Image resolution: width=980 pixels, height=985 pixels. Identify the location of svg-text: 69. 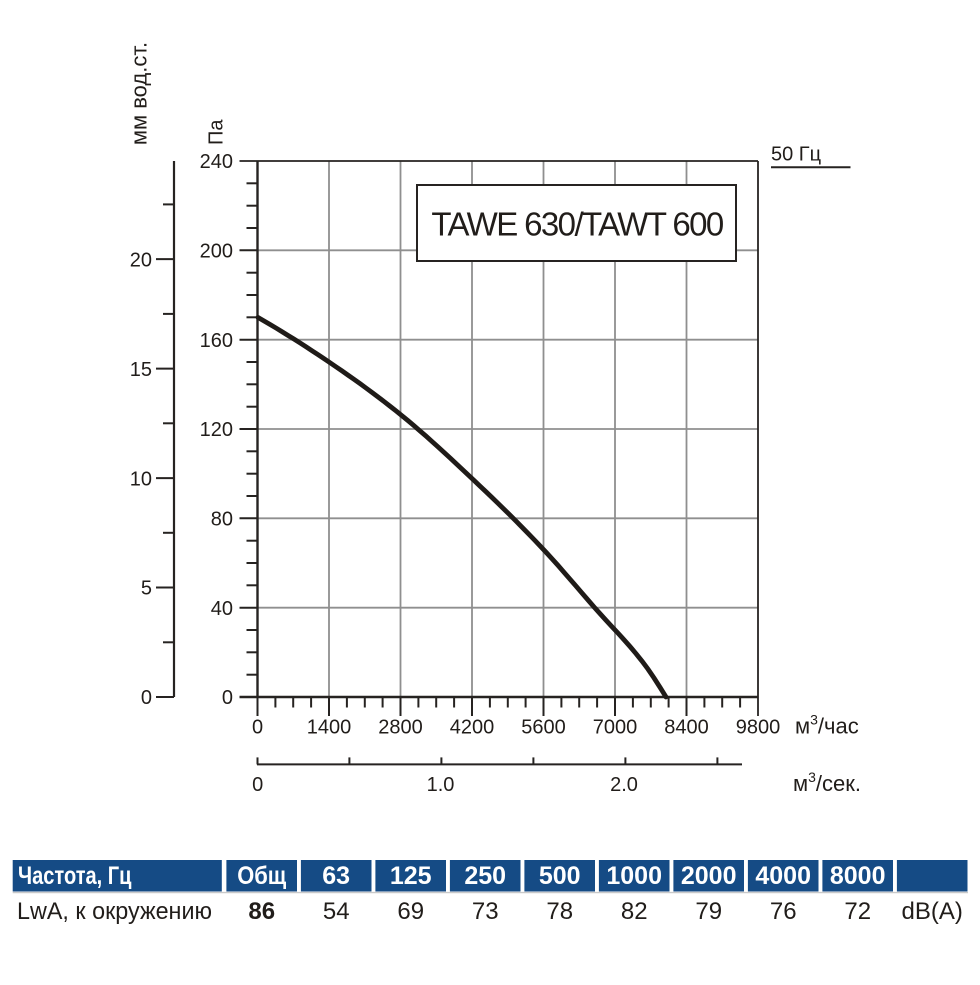
(410, 911).